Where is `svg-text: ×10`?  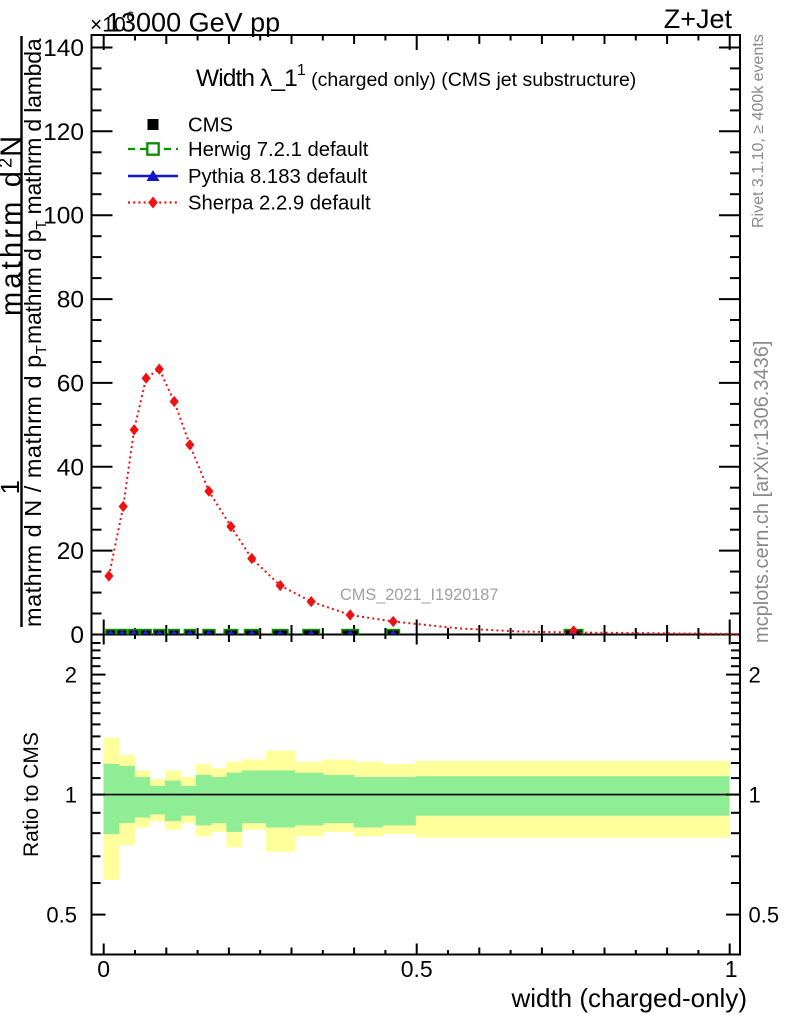
svg-text: ×10 is located at coordinates (108, 25).